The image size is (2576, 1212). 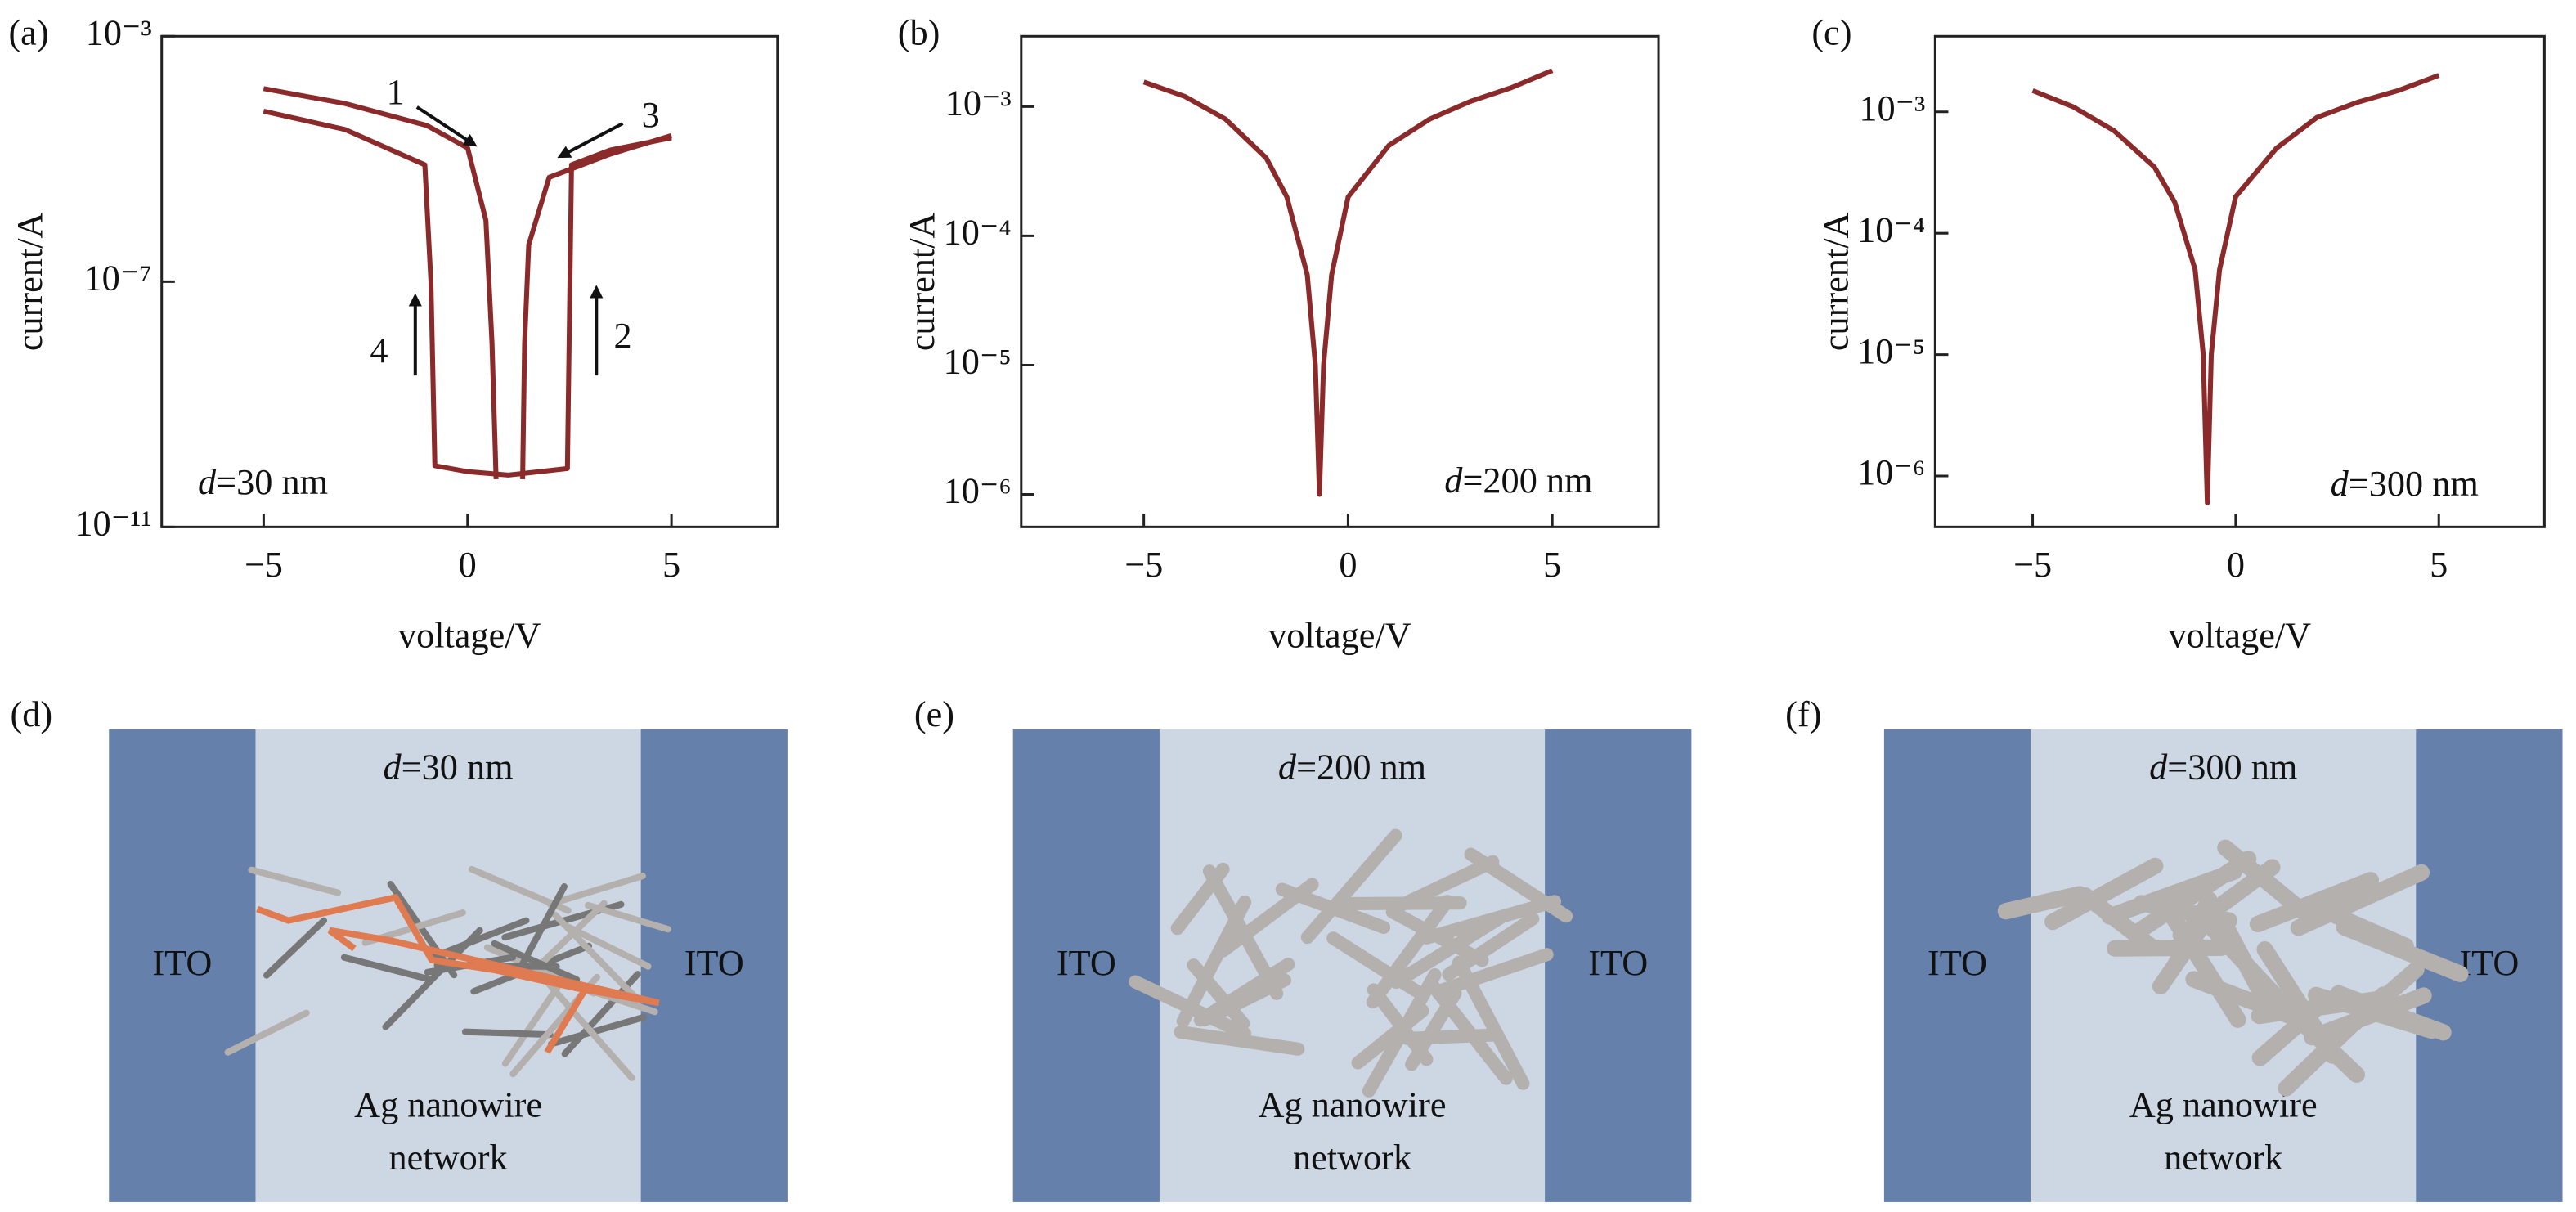 What do you see at coordinates (622, 336) in the screenshot?
I see `annotation: 2` at bounding box center [622, 336].